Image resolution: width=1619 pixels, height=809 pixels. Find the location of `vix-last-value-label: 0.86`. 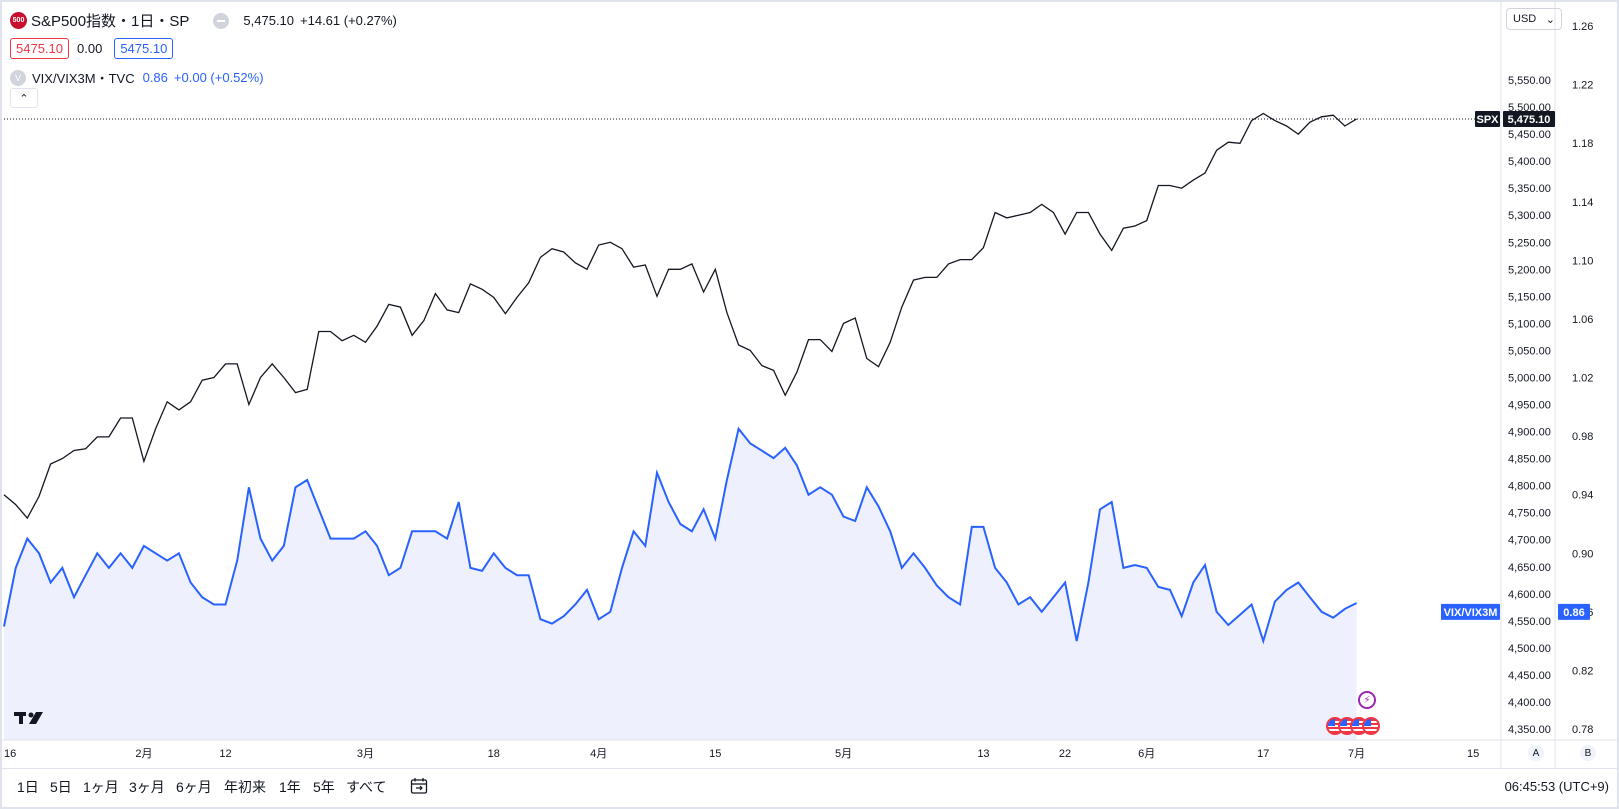

vix-last-value-label: 0.86 is located at coordinates (1573, 613).